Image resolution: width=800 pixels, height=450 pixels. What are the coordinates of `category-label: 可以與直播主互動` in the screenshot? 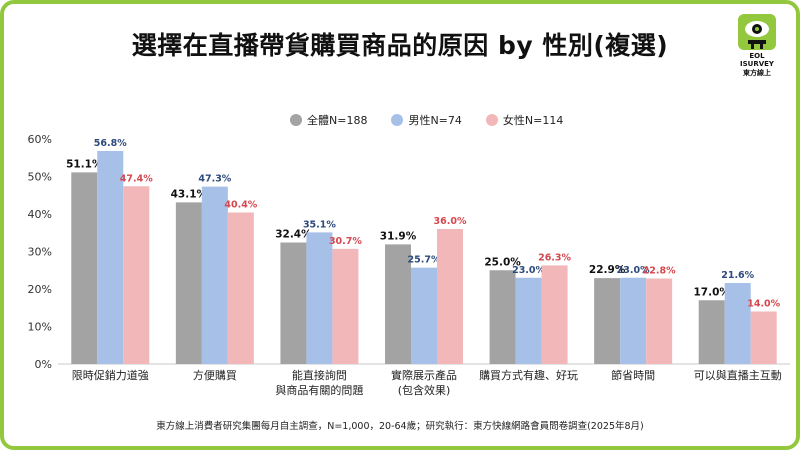 It's located at (738, 375).